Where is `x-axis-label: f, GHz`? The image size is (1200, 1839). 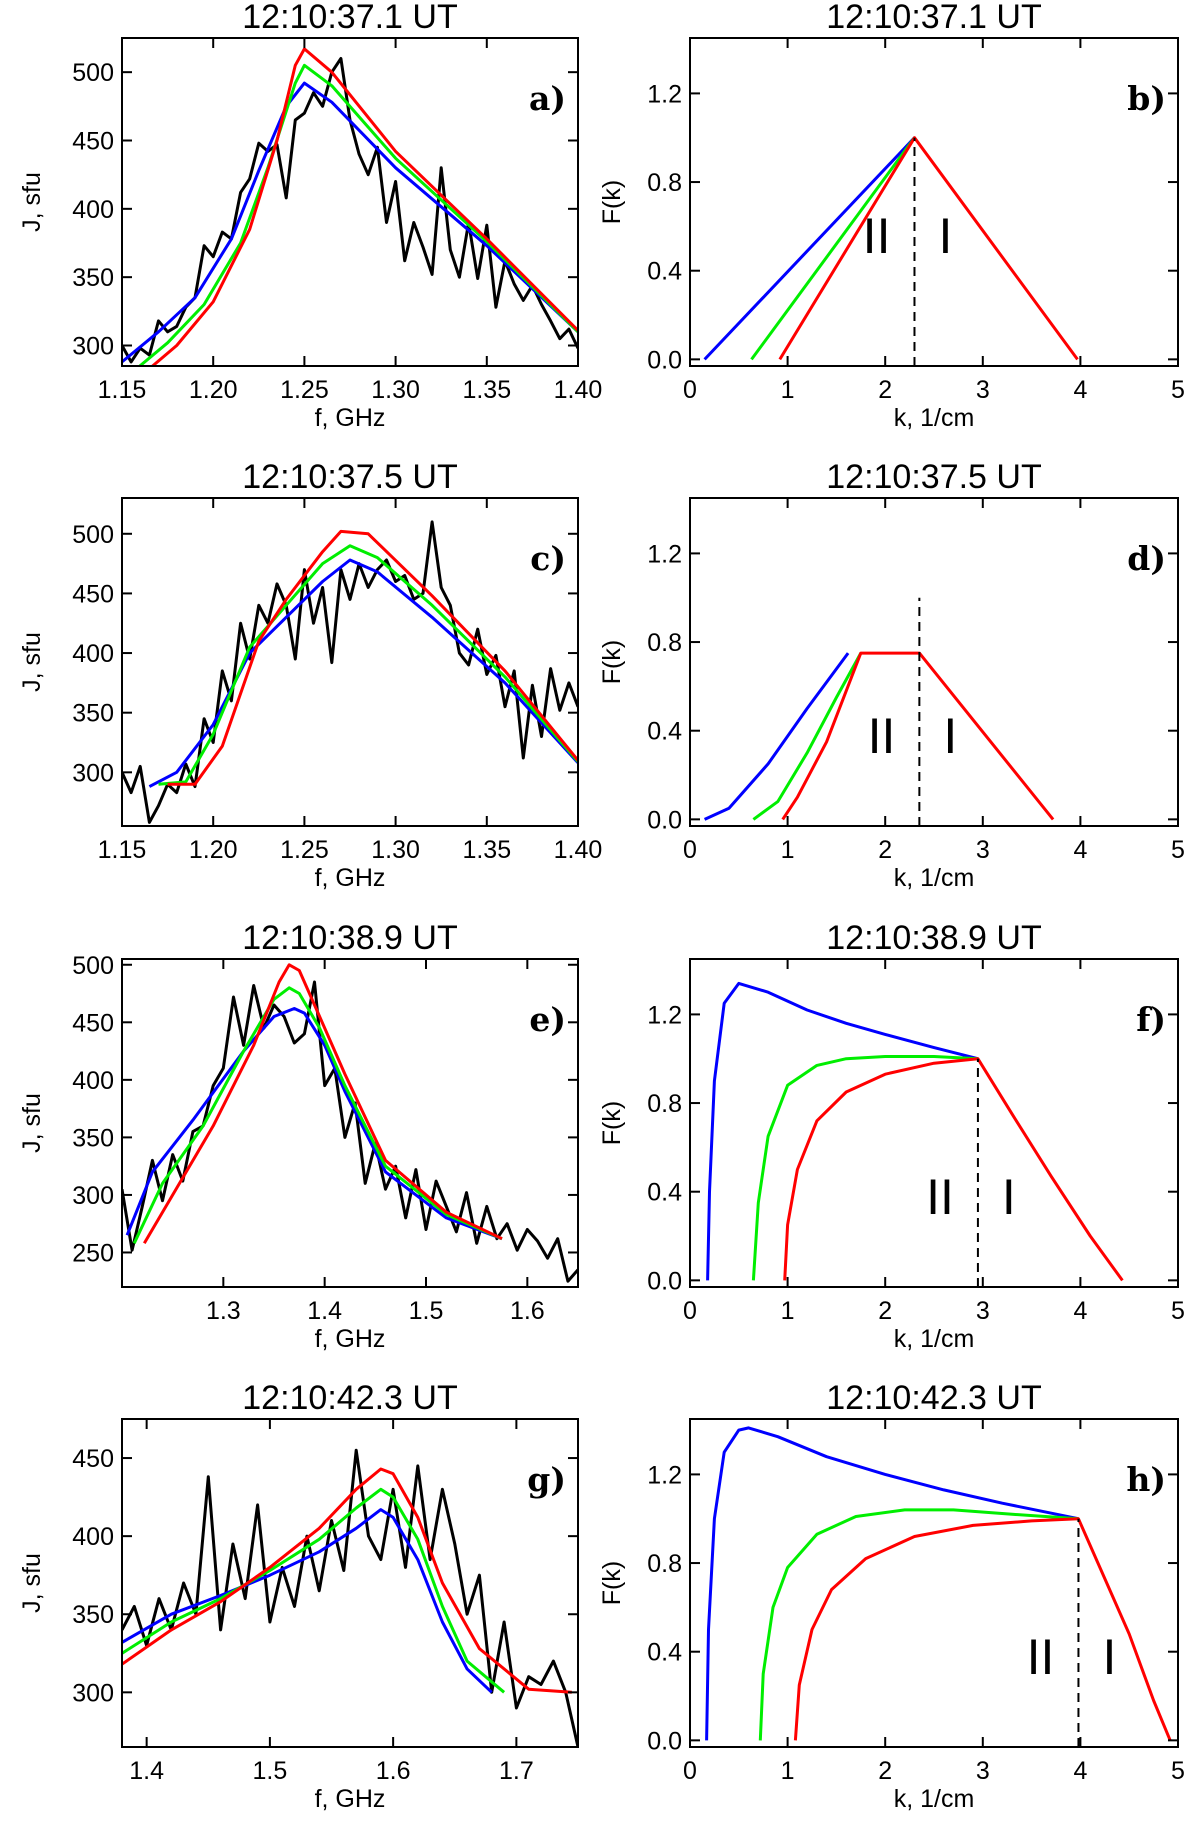
x-axis-label: f, GHz is located at coordinates (350, 1799).